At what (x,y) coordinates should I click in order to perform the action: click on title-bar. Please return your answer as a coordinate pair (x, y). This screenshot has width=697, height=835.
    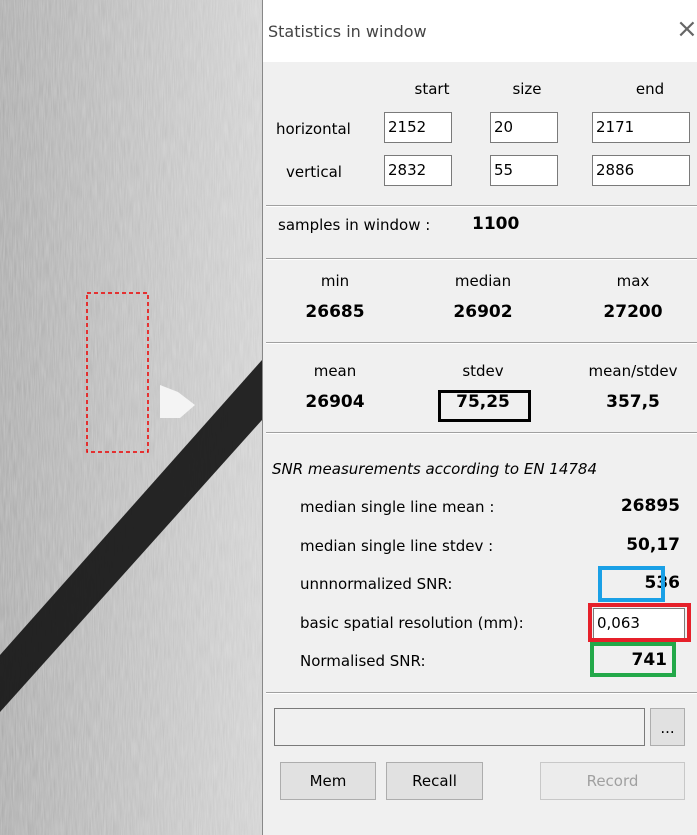
    Looking at the image, I should click on (479, 31).